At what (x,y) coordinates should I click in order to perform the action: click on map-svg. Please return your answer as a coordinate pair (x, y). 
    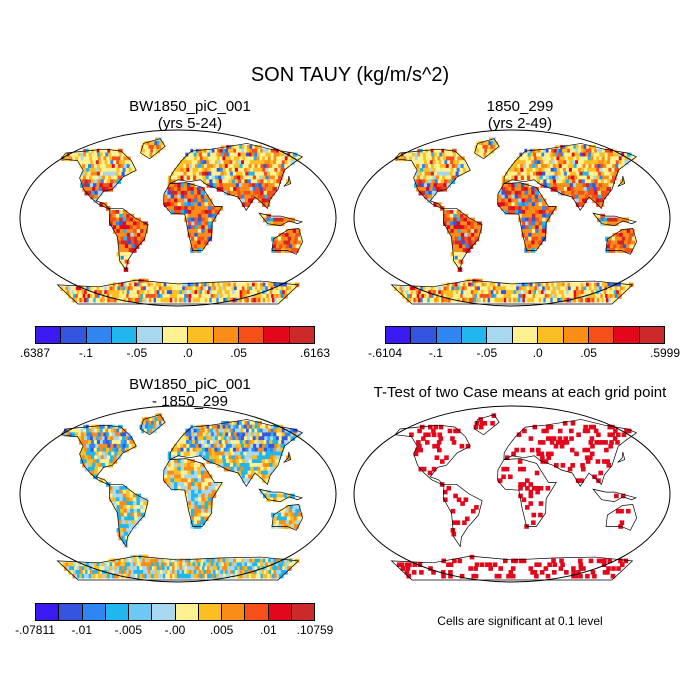
    Looking at the image, I should click on (512, 494).